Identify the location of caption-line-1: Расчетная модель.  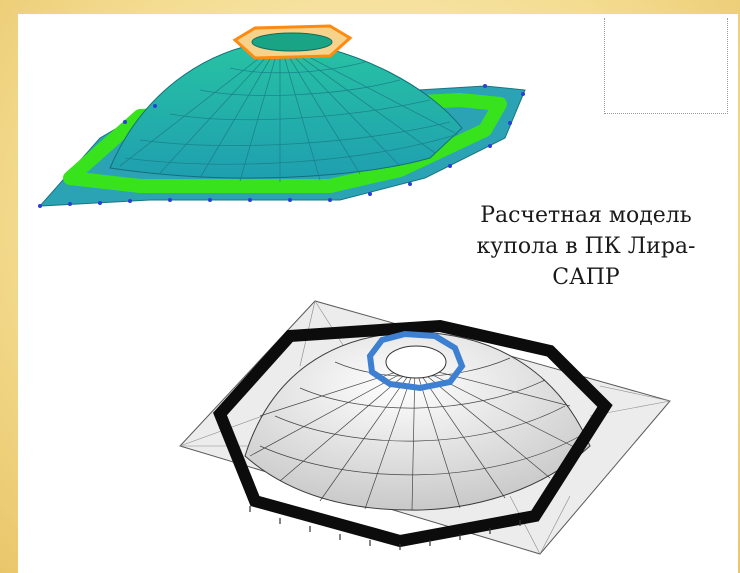
(586, 215).